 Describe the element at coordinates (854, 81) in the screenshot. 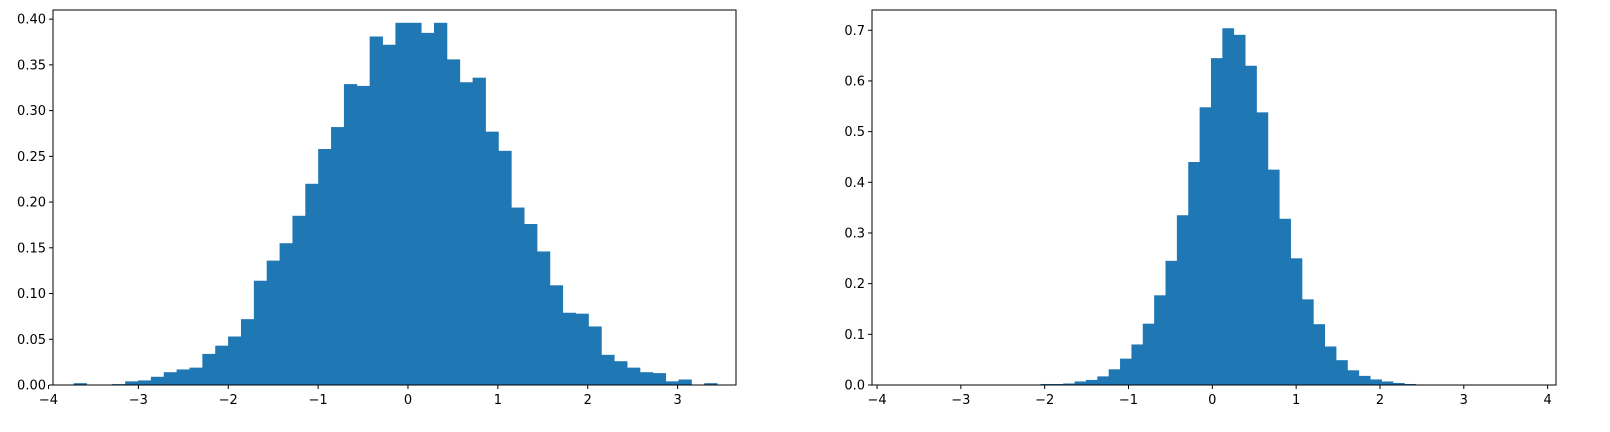

I see `y-tick-label: 0.6` at that location.